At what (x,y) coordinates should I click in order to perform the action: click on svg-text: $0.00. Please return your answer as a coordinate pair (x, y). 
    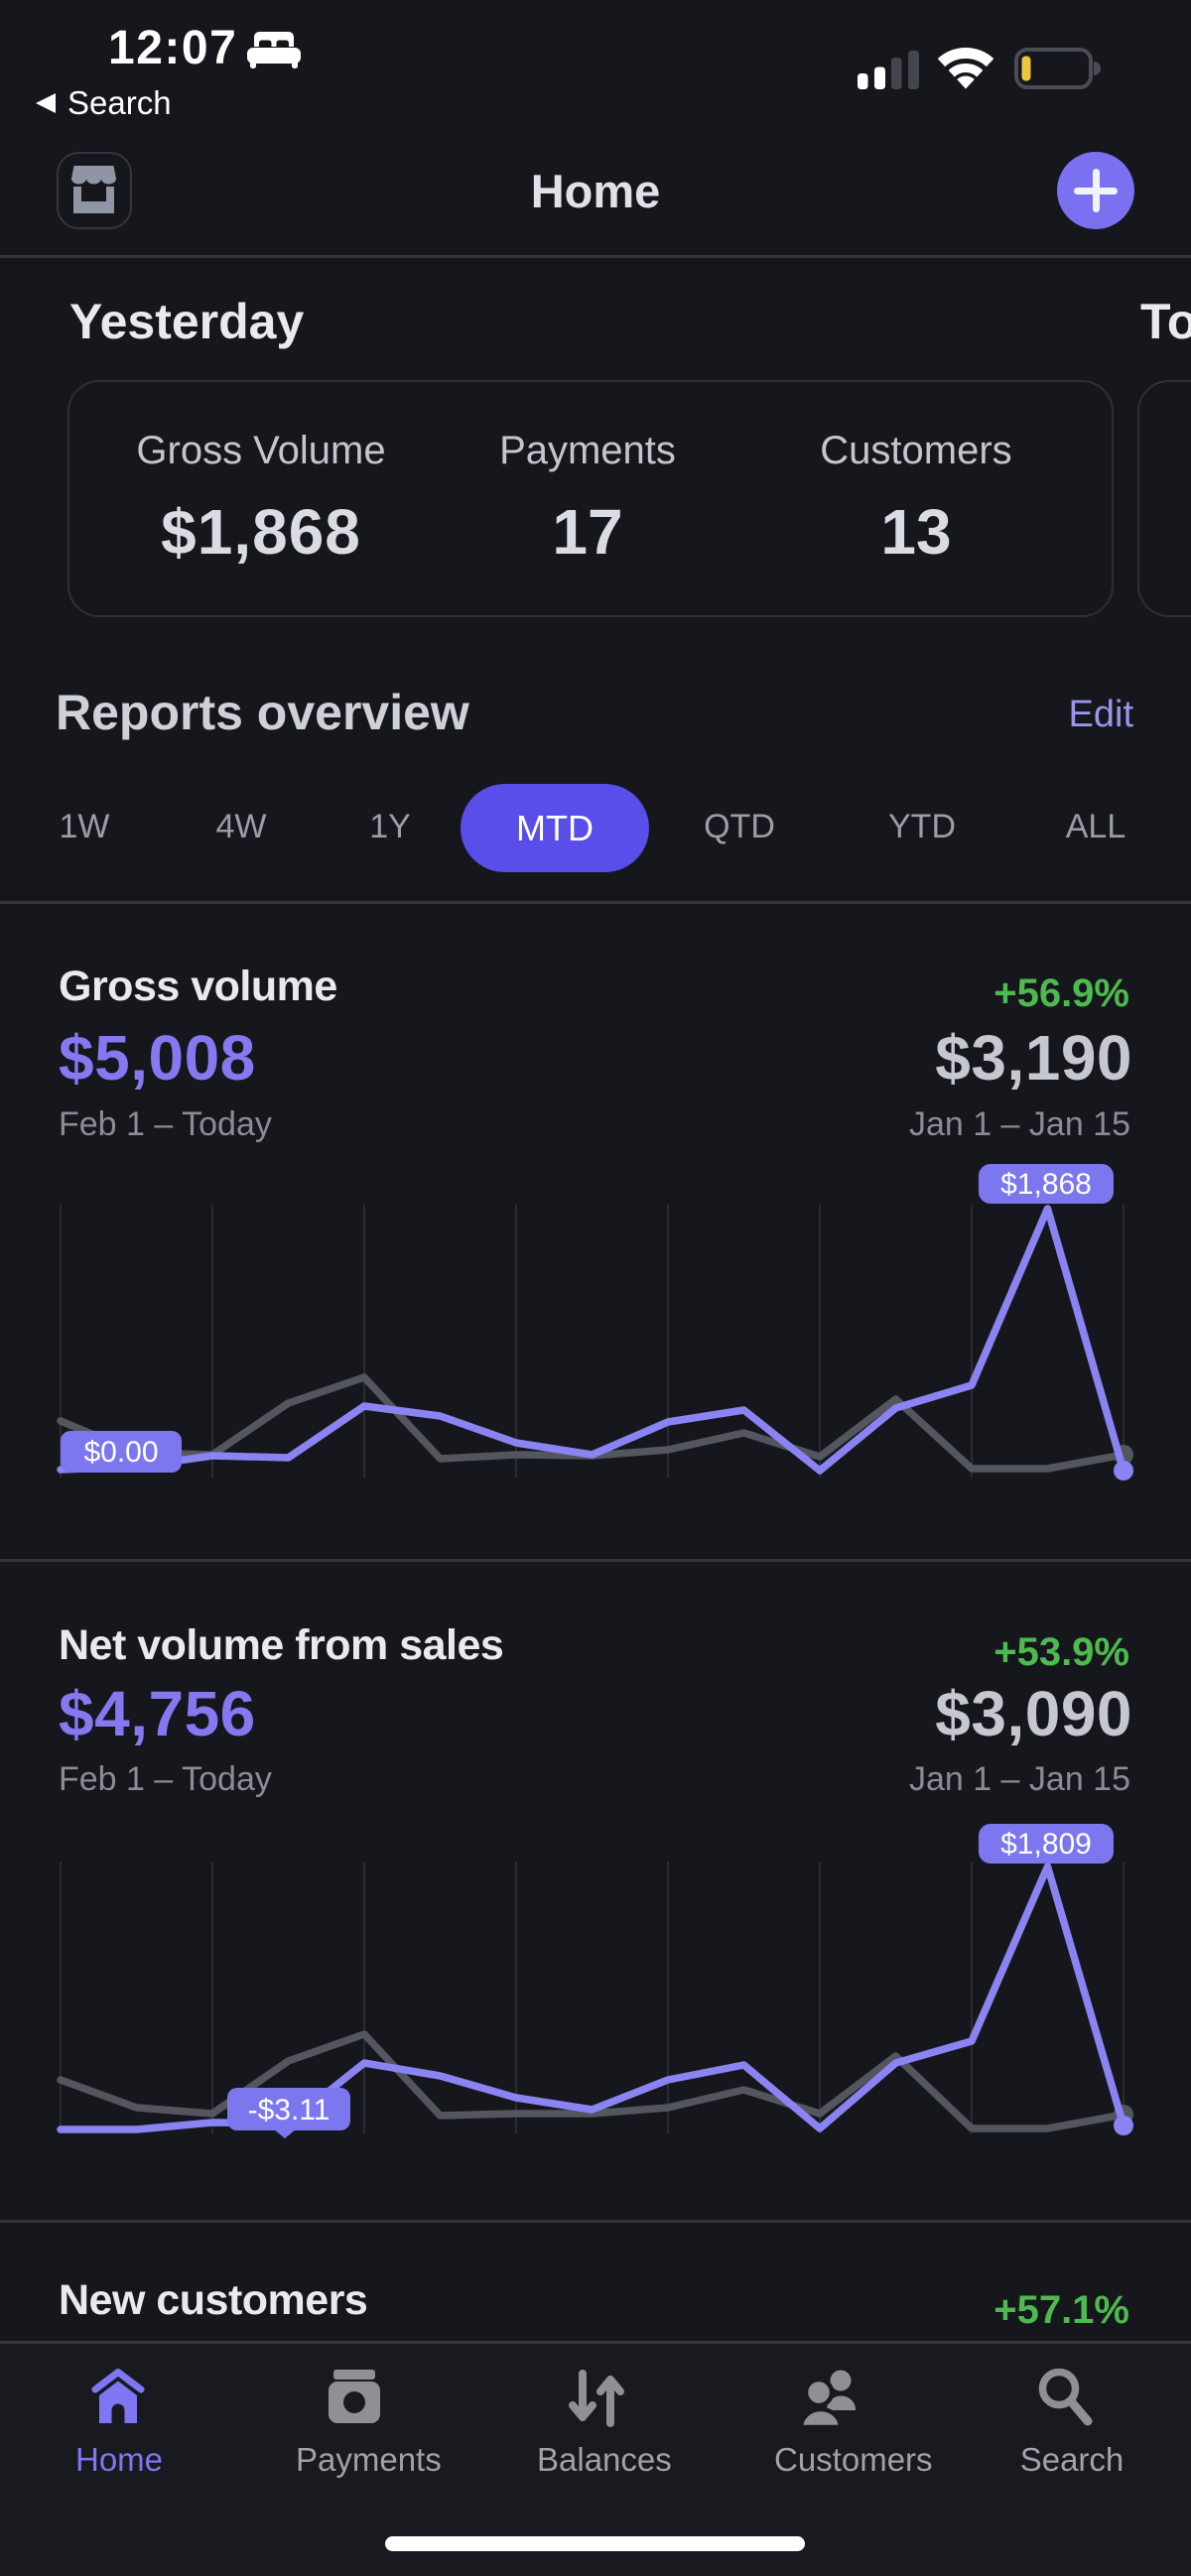
    Looking at the image, I should click on (121, 1453).